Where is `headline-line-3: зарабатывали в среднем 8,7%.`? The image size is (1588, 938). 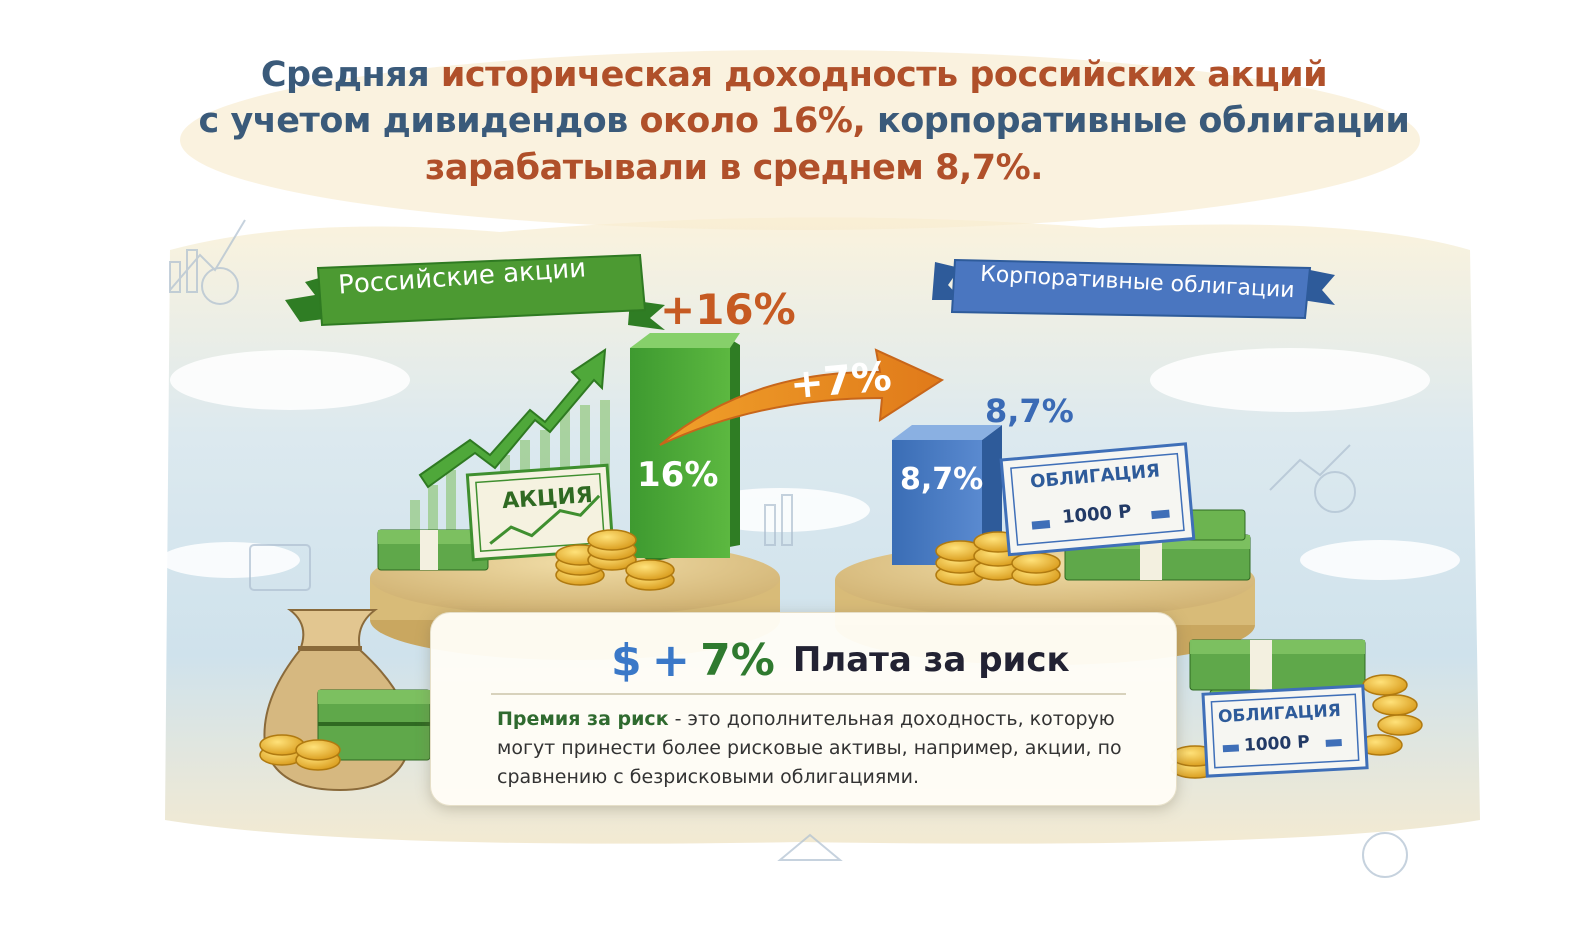 headline-line-3: зарабатывали в среднем 8,7%. is located at coordinates (764, 168).